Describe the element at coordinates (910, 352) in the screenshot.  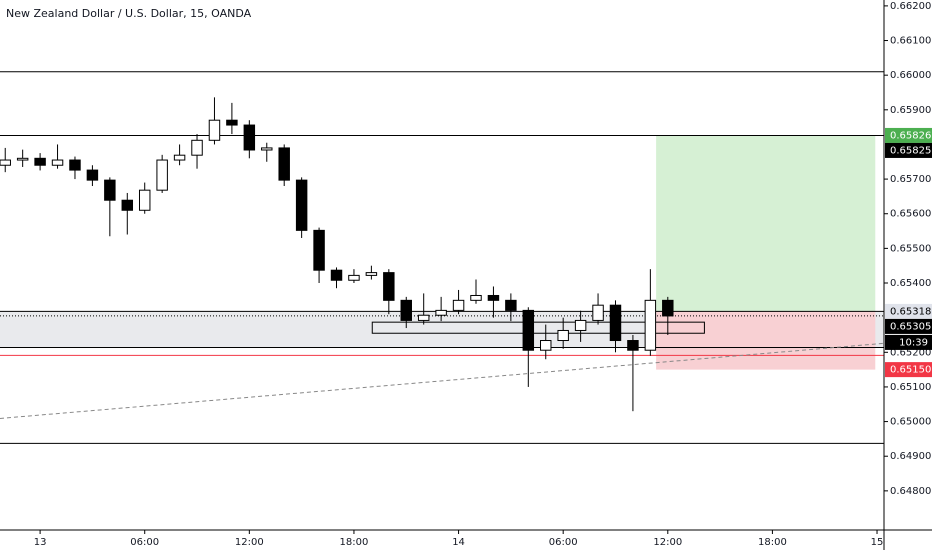
I see `y-tick-label: 0.65200` at that location.